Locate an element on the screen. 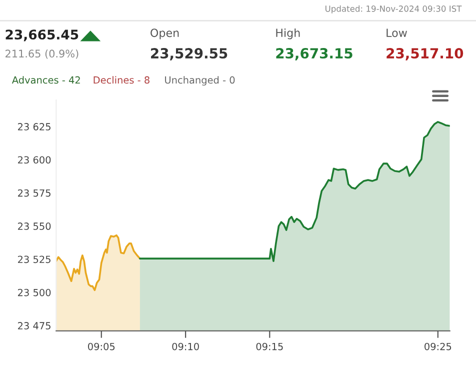 The width and height of the screenshot is (476, 376). text: High is located at coordinates (288, 34).